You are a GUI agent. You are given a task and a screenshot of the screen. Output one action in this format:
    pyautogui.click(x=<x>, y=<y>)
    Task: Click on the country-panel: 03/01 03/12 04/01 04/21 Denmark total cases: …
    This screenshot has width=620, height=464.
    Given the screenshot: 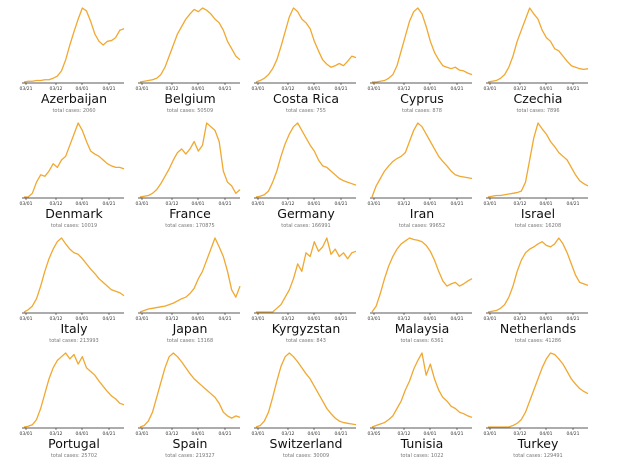 What is the action you would take?
    pyautogui.click(x=74, y=176)
    